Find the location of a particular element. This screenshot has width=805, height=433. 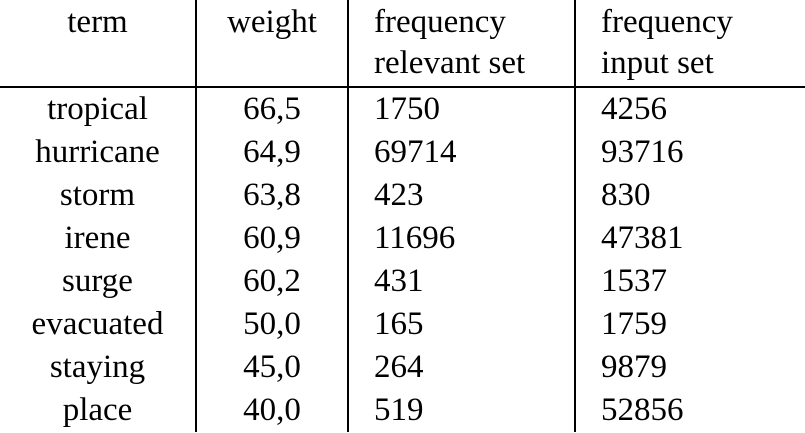

cell-frequency-relevant: 1750 is located at coordinates (461, 109).